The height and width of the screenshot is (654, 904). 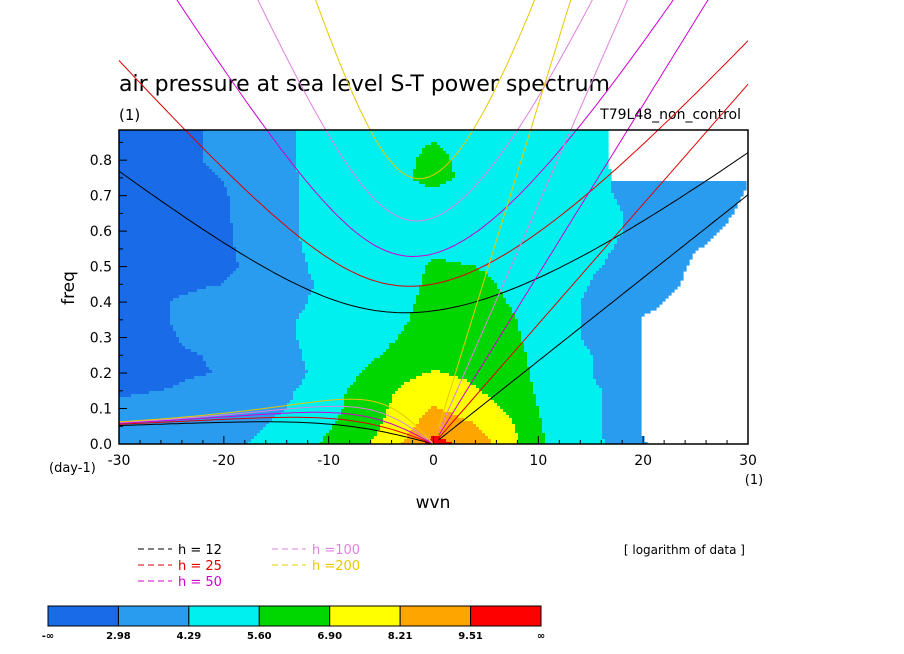 What do you see at coordinates (433, 503) in the screenshot?
I see `x-axis-label: wvn` at bounding box center [433, 503].